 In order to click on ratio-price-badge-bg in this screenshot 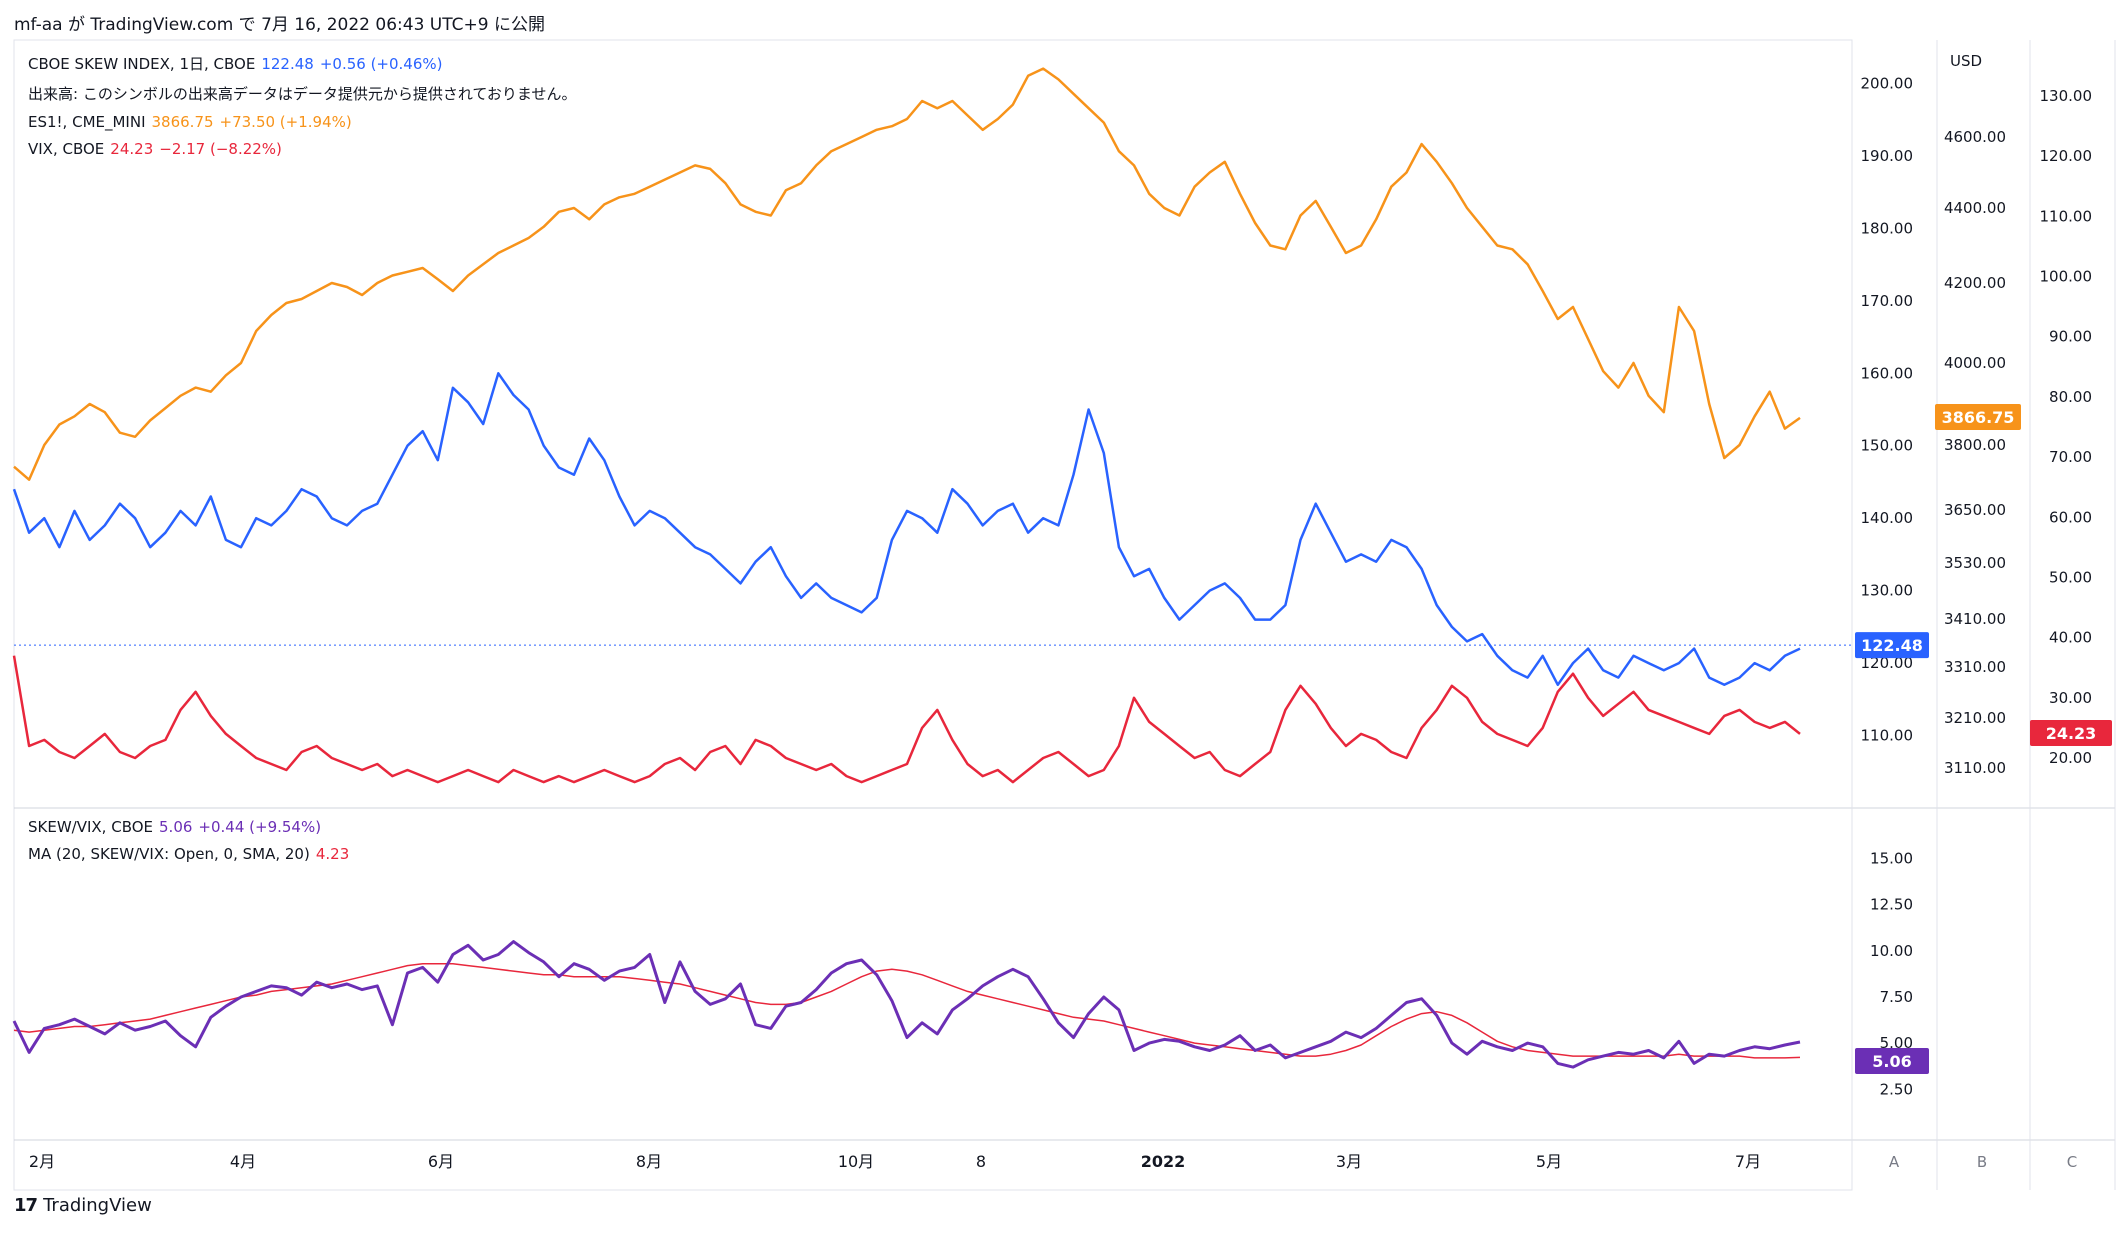, I will do `click(1892, 1061)`.